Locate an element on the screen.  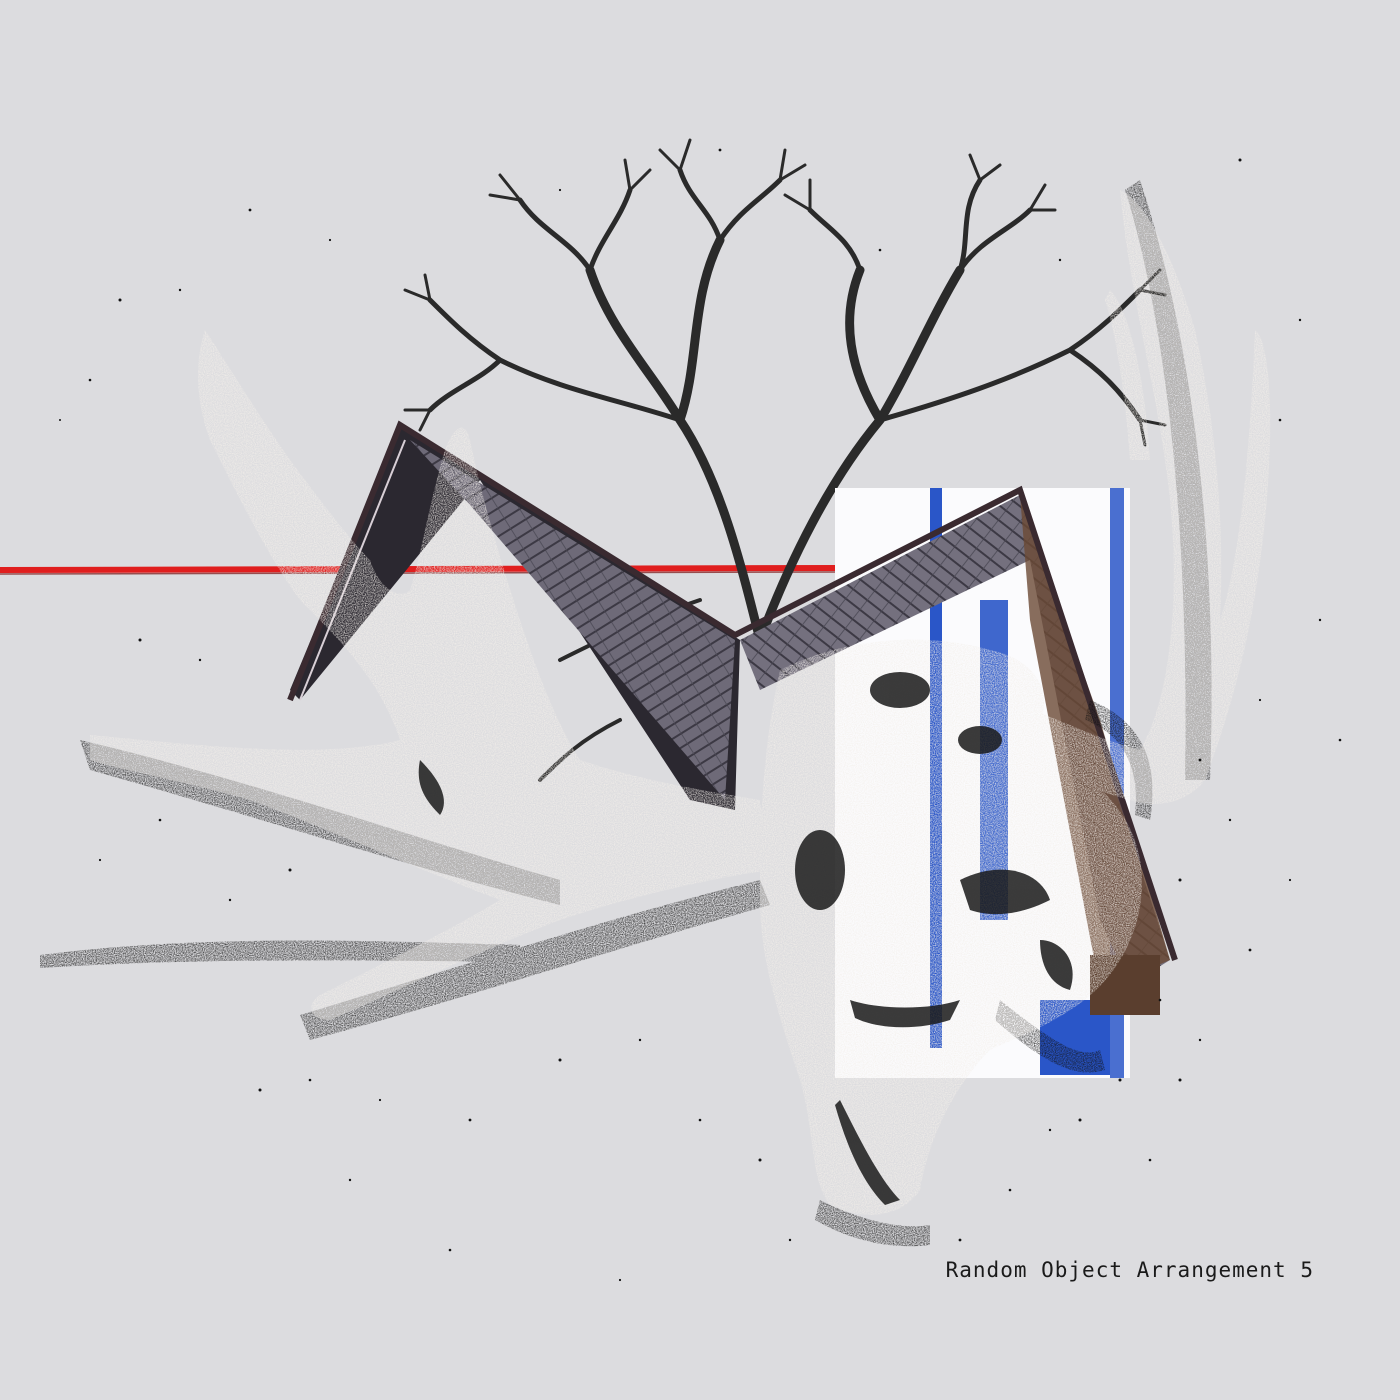
artwork-caption: Random Object Arrangement 5 is located at coordinates (1129, 1270).